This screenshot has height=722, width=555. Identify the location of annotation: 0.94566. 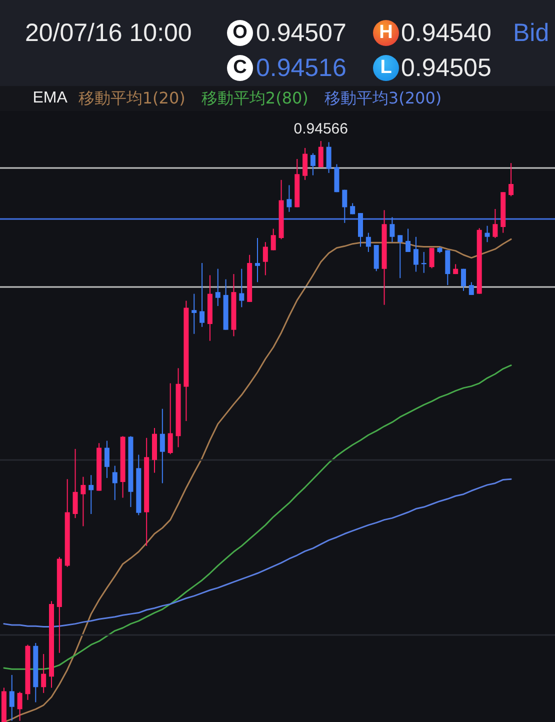
(321, 129).